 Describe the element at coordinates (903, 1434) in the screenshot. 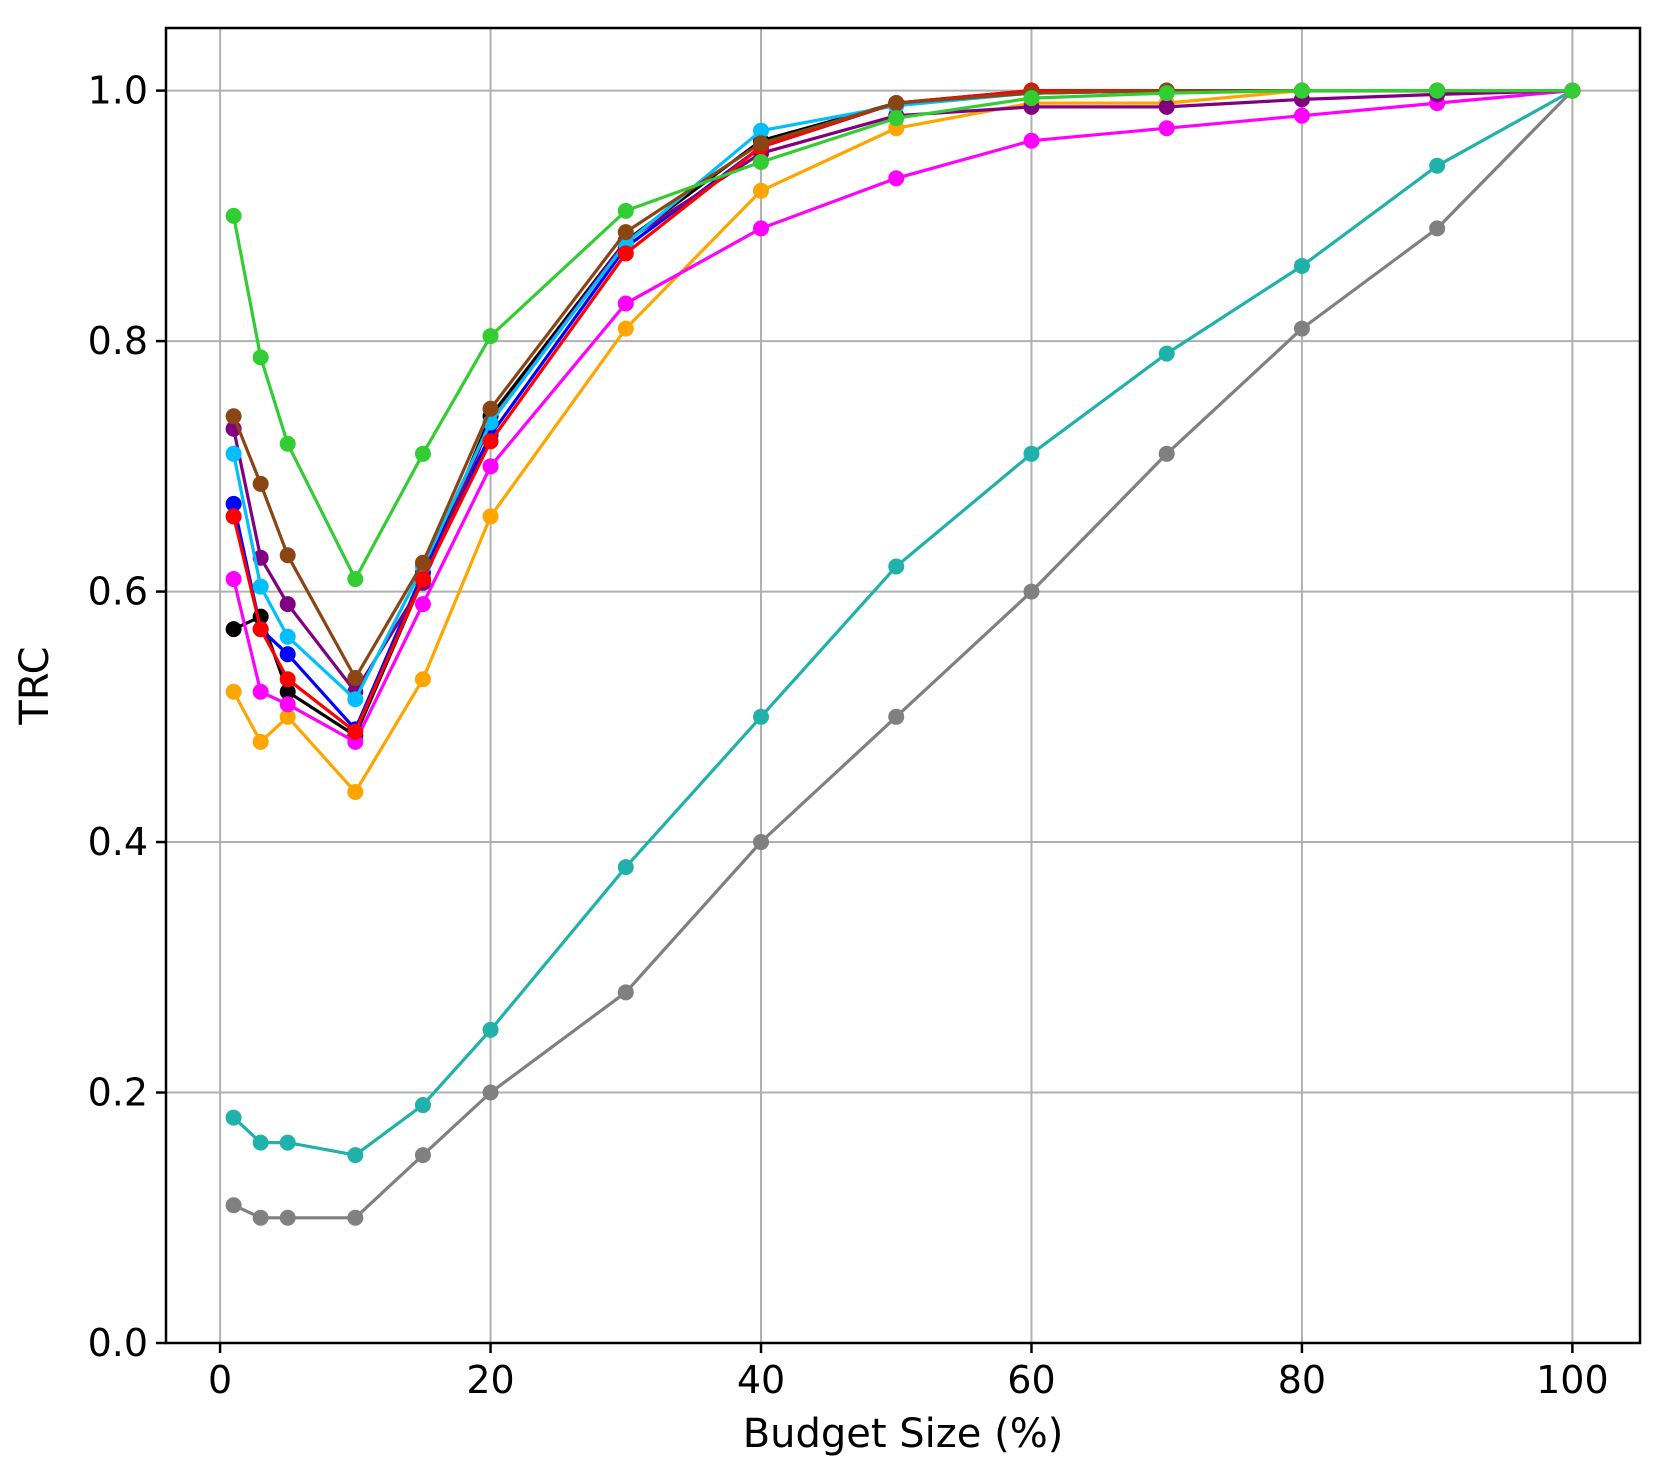

I see `x-axis-label: Budget Size (%)` at that location.